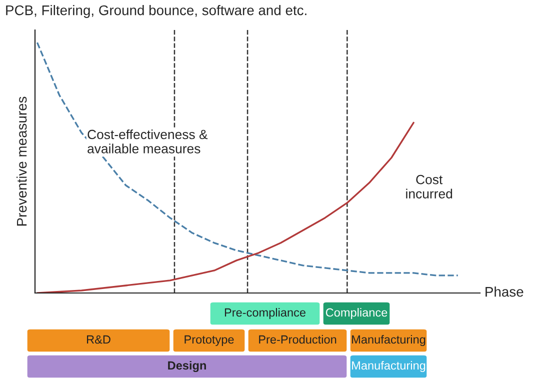  I want to click on text: Design, so click(187, 366).